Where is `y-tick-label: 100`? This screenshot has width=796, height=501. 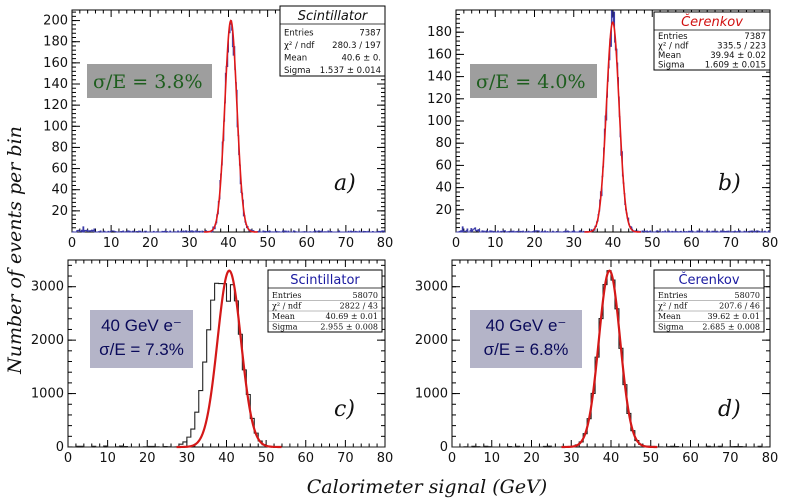 y-tick-label: 100 is located at coordinates (439, 121).